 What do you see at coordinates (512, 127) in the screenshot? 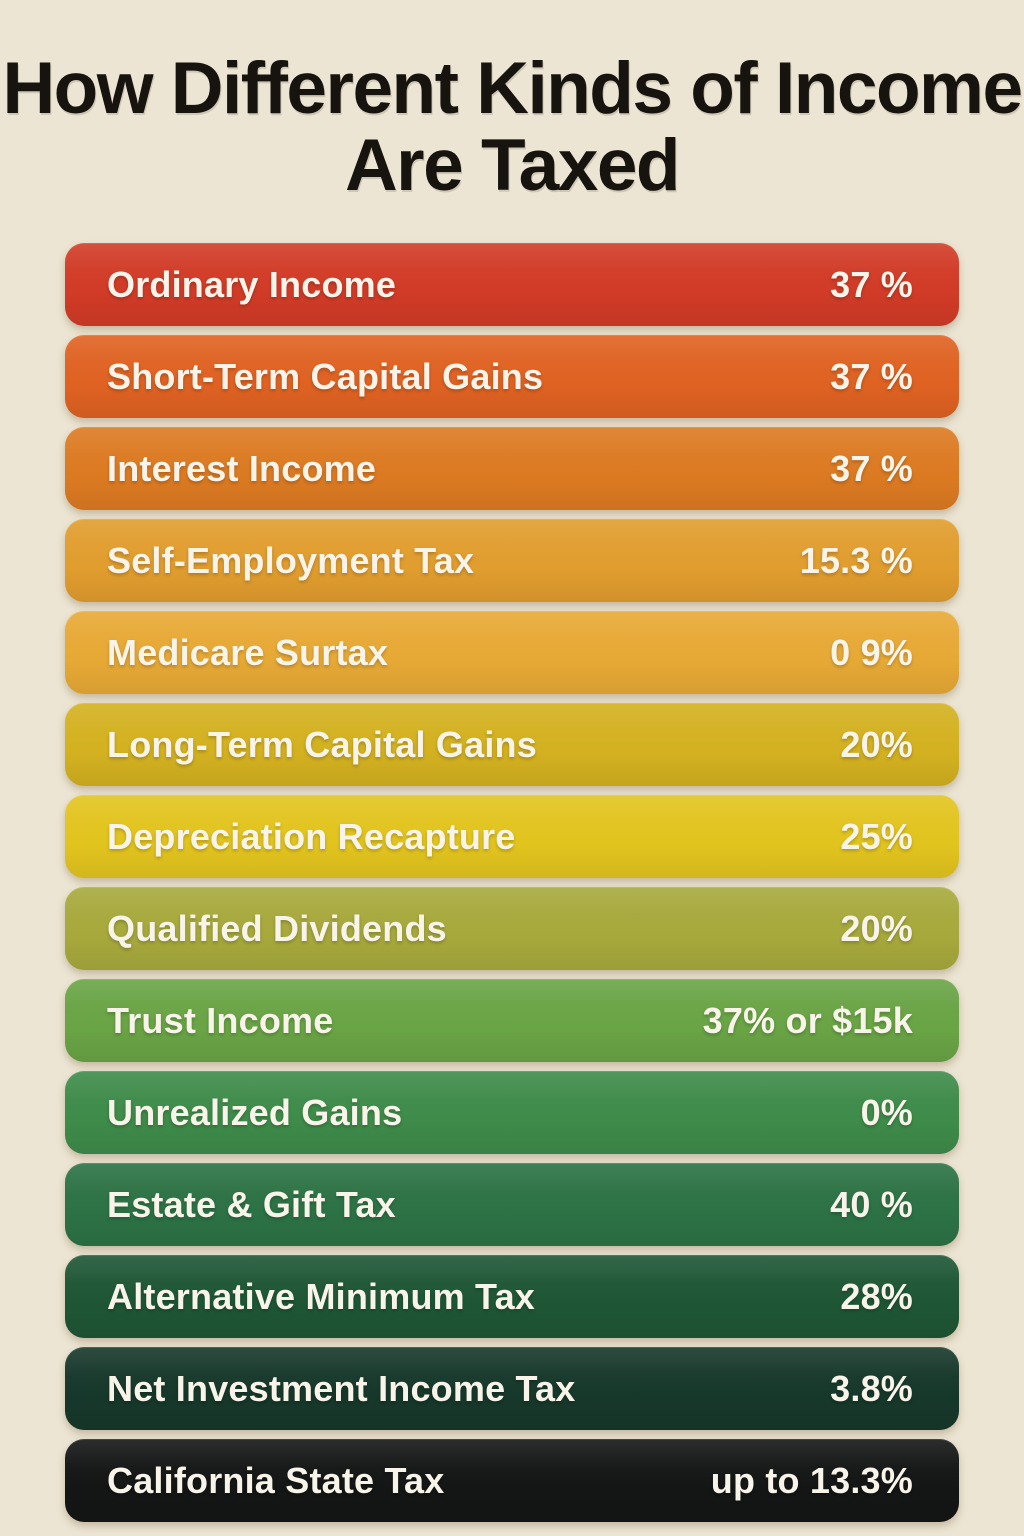
I see `page-title: How Different Kinds of Income Are Taxed` at bounding box center [512, 127].